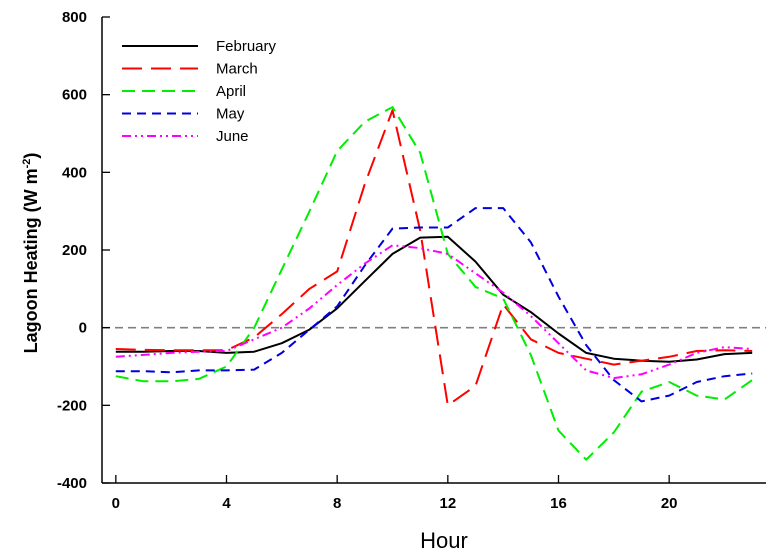 This screenshot has width=766, height=556. Describe the element at coordinates (74, 17) in the screenshot. I see `y-tick-label: 800` at that location.